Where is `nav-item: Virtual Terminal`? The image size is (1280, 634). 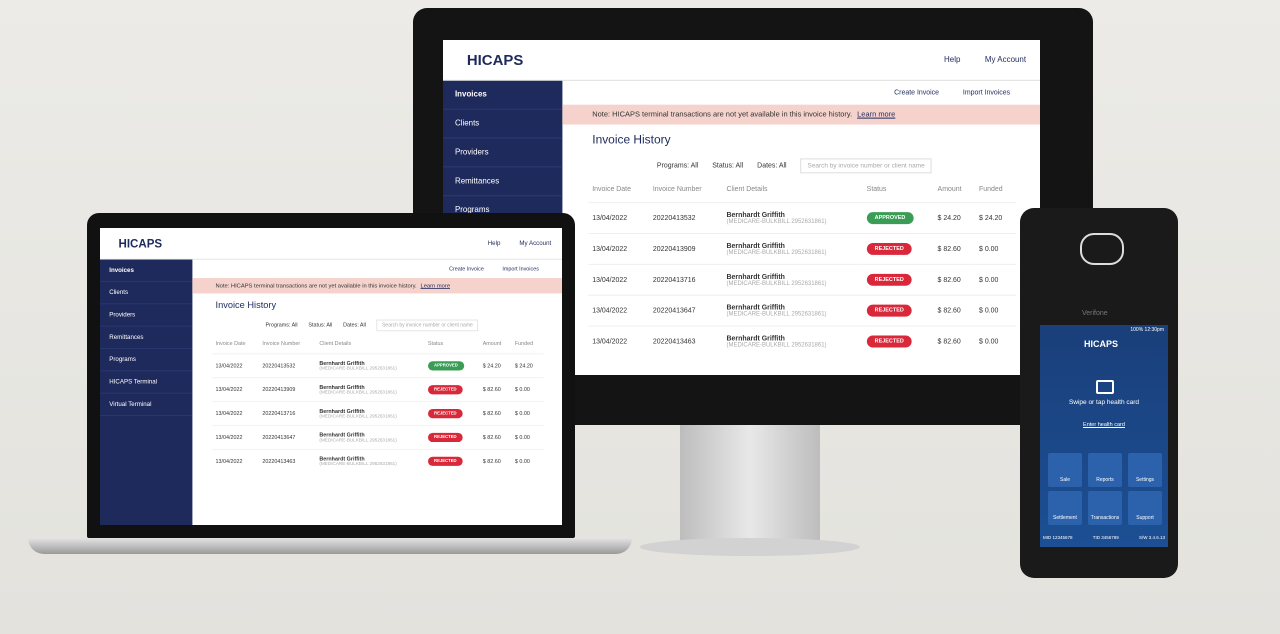
nav-item: Virtual Terminal is located at coordinates (146, 405).